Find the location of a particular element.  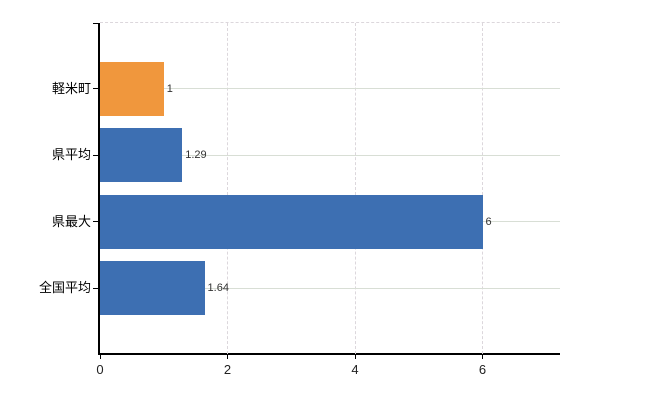

category-label: 県平均 is located at coordinates (71, 154).